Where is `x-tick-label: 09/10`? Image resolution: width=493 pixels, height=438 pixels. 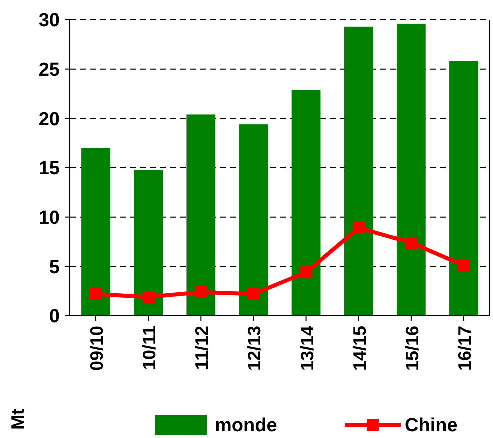
x-tick-label: 09/10 is located at coordinates (97, 349).